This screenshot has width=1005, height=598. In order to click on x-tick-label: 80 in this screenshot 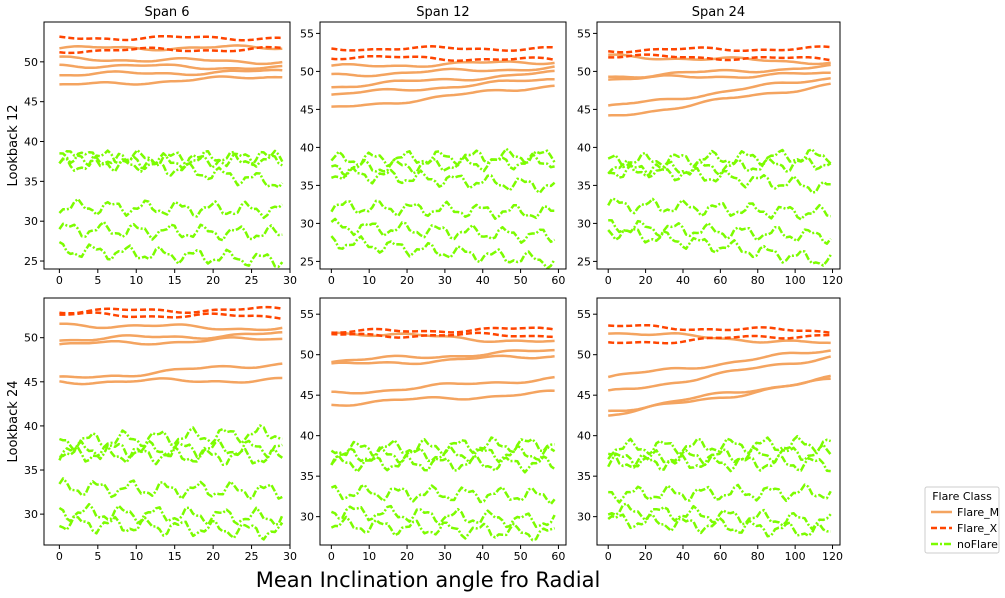, I will do `click(758, 280)`.